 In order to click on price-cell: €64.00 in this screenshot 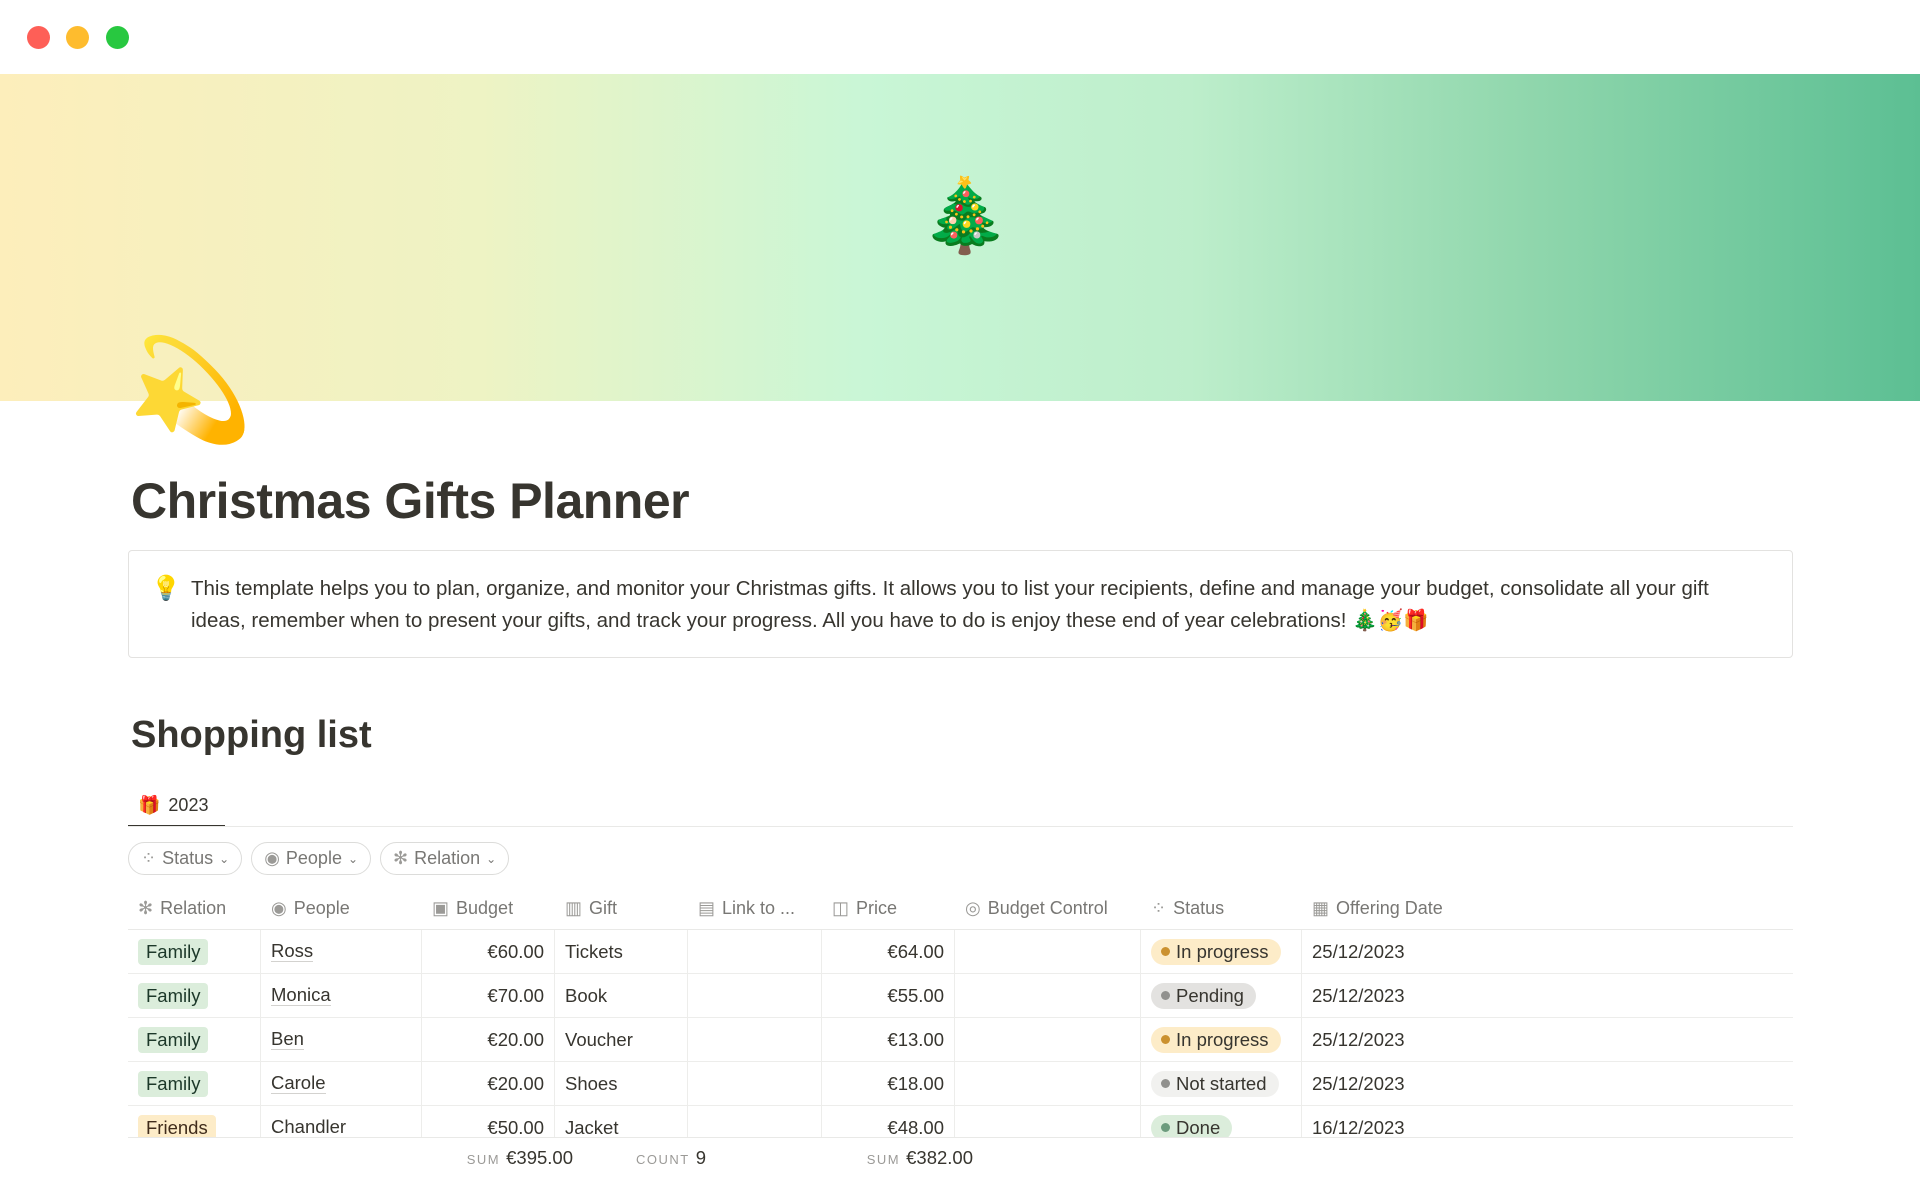, I will do `click(888, 951)`.